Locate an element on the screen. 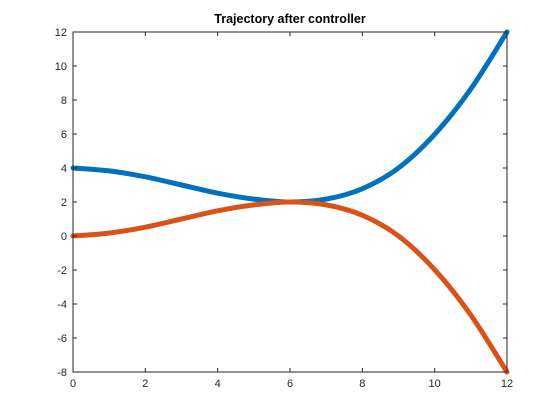 Image resolution: width=560 pixels, height=420 pixels. x-tick-label: 4 is located at coordinates (218, 384).